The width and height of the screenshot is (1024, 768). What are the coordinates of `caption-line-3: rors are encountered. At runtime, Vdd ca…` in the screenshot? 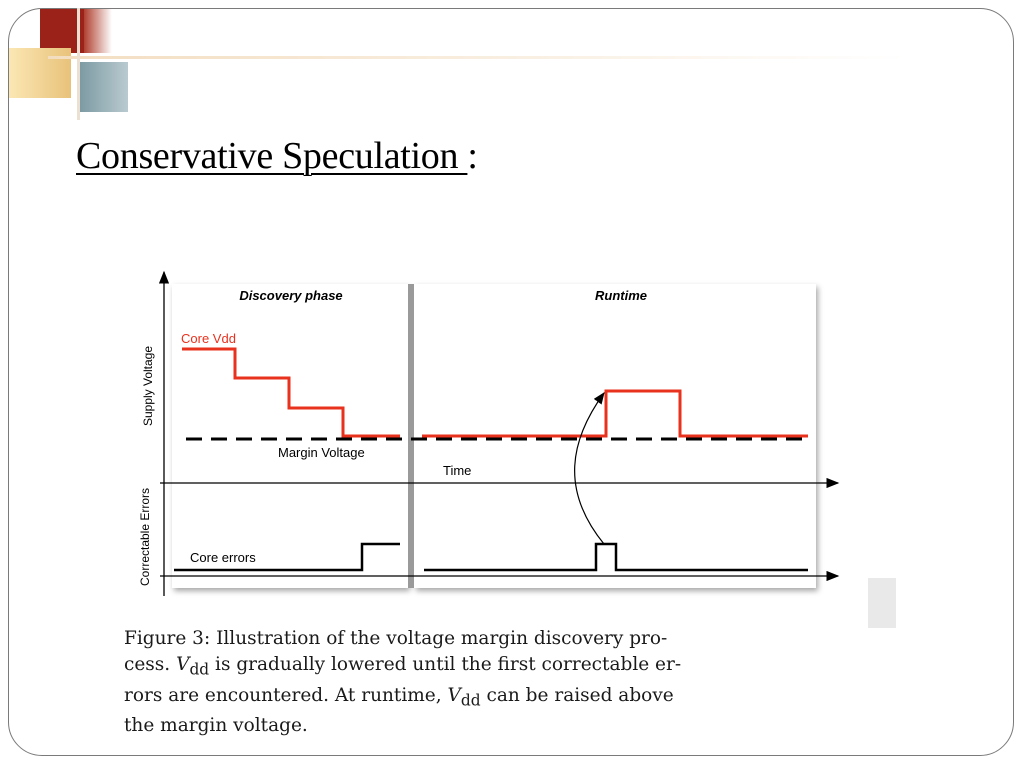 It's located at (493, 698).